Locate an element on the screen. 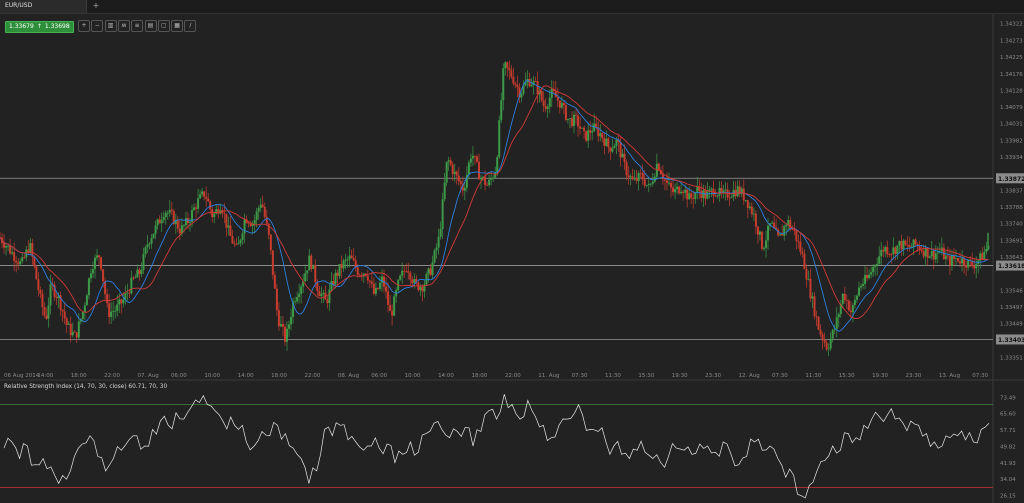 The width and height of the screenshot is (1024, 503). level-label: 1.33872 is located at coordinates (1011, 179).